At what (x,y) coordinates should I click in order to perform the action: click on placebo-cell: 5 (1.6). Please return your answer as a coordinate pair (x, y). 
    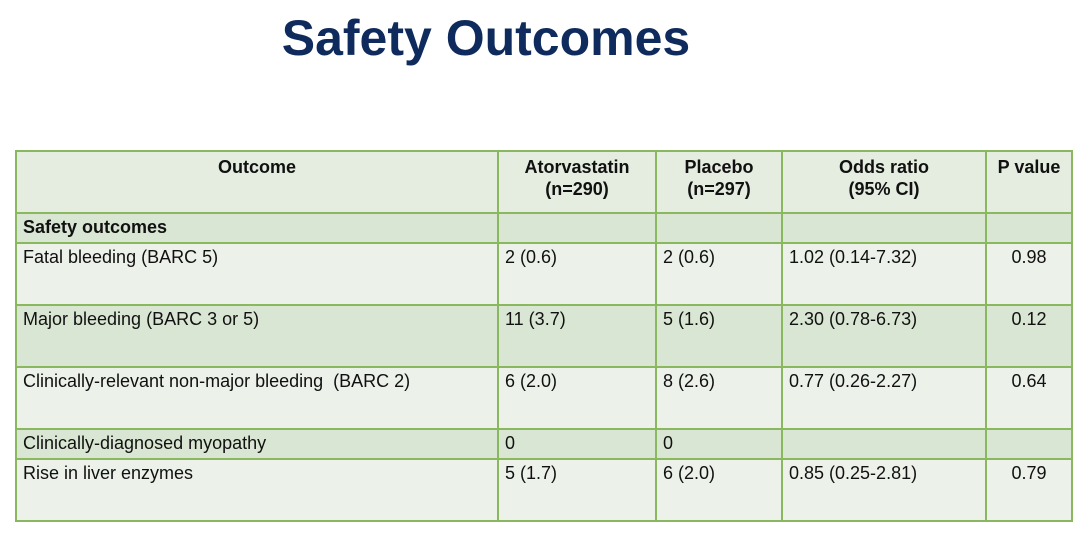
    Looking at the image, I should click on (719, 336).